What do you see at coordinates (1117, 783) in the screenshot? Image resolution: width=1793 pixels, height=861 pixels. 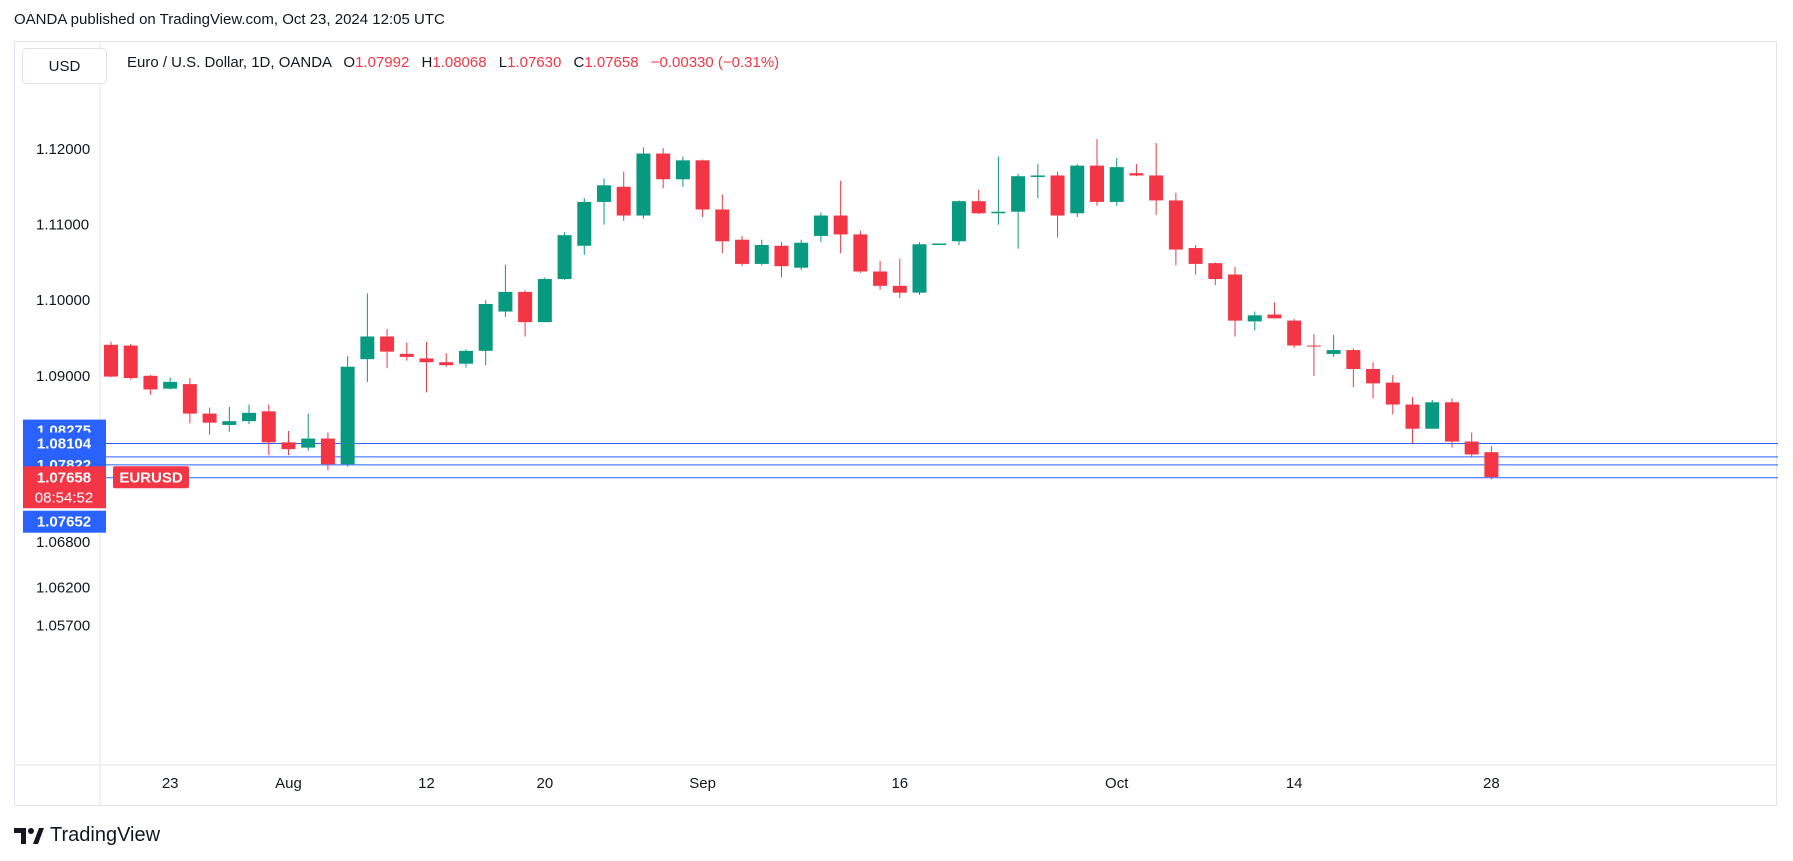 I see `x-tick-label: Oct` at bounding box center [1117, 783].